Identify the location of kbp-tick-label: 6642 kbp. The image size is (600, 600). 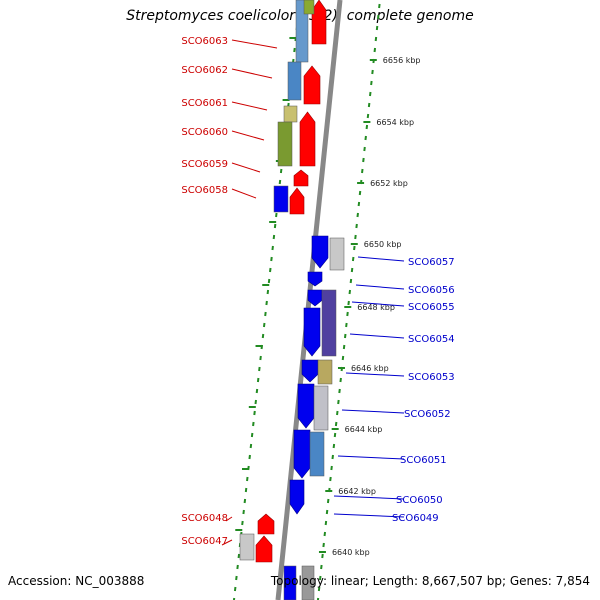
(357, 491).